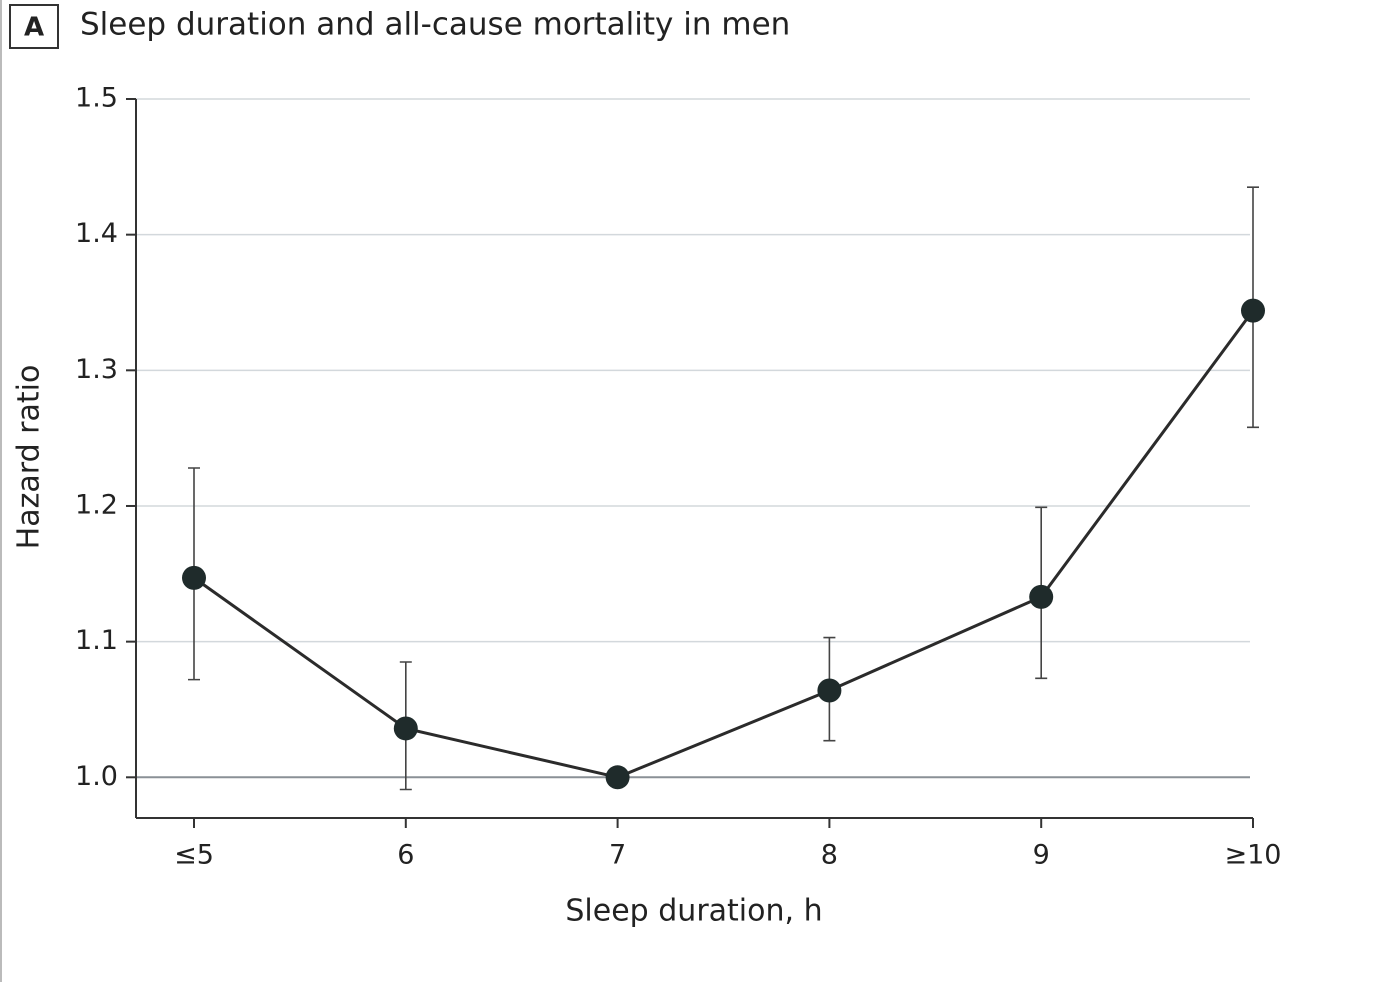  What do you see at coordinates (96, 98) in the screenshot?
I see `y-tick-label: 1.5` at bounding box center [96, 98].